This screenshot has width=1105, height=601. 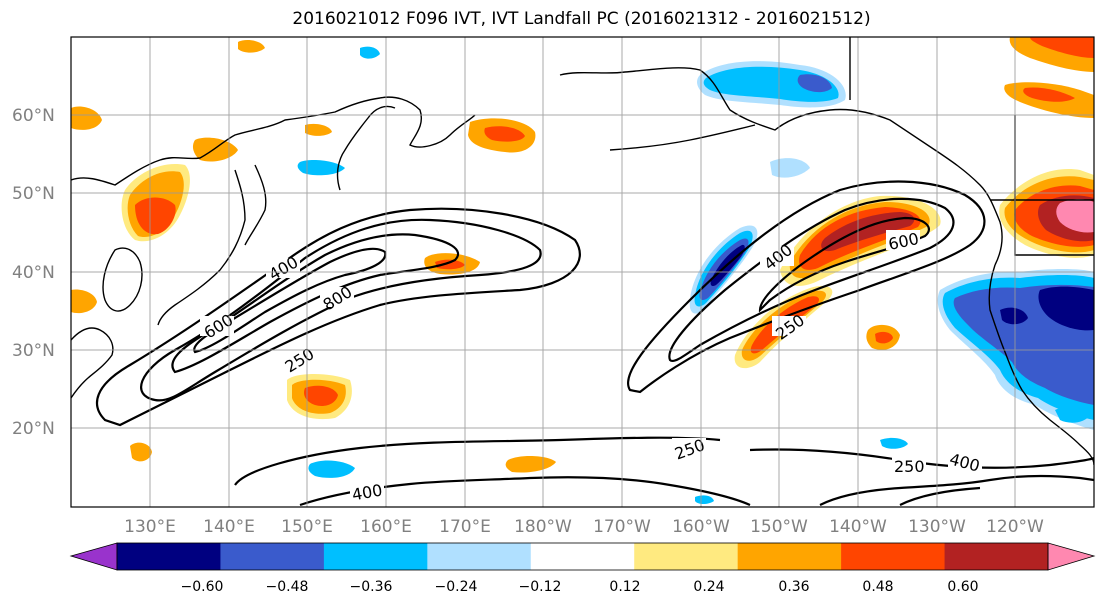 I want to click on lon-label: 150°W, so click(x=779, y=527).